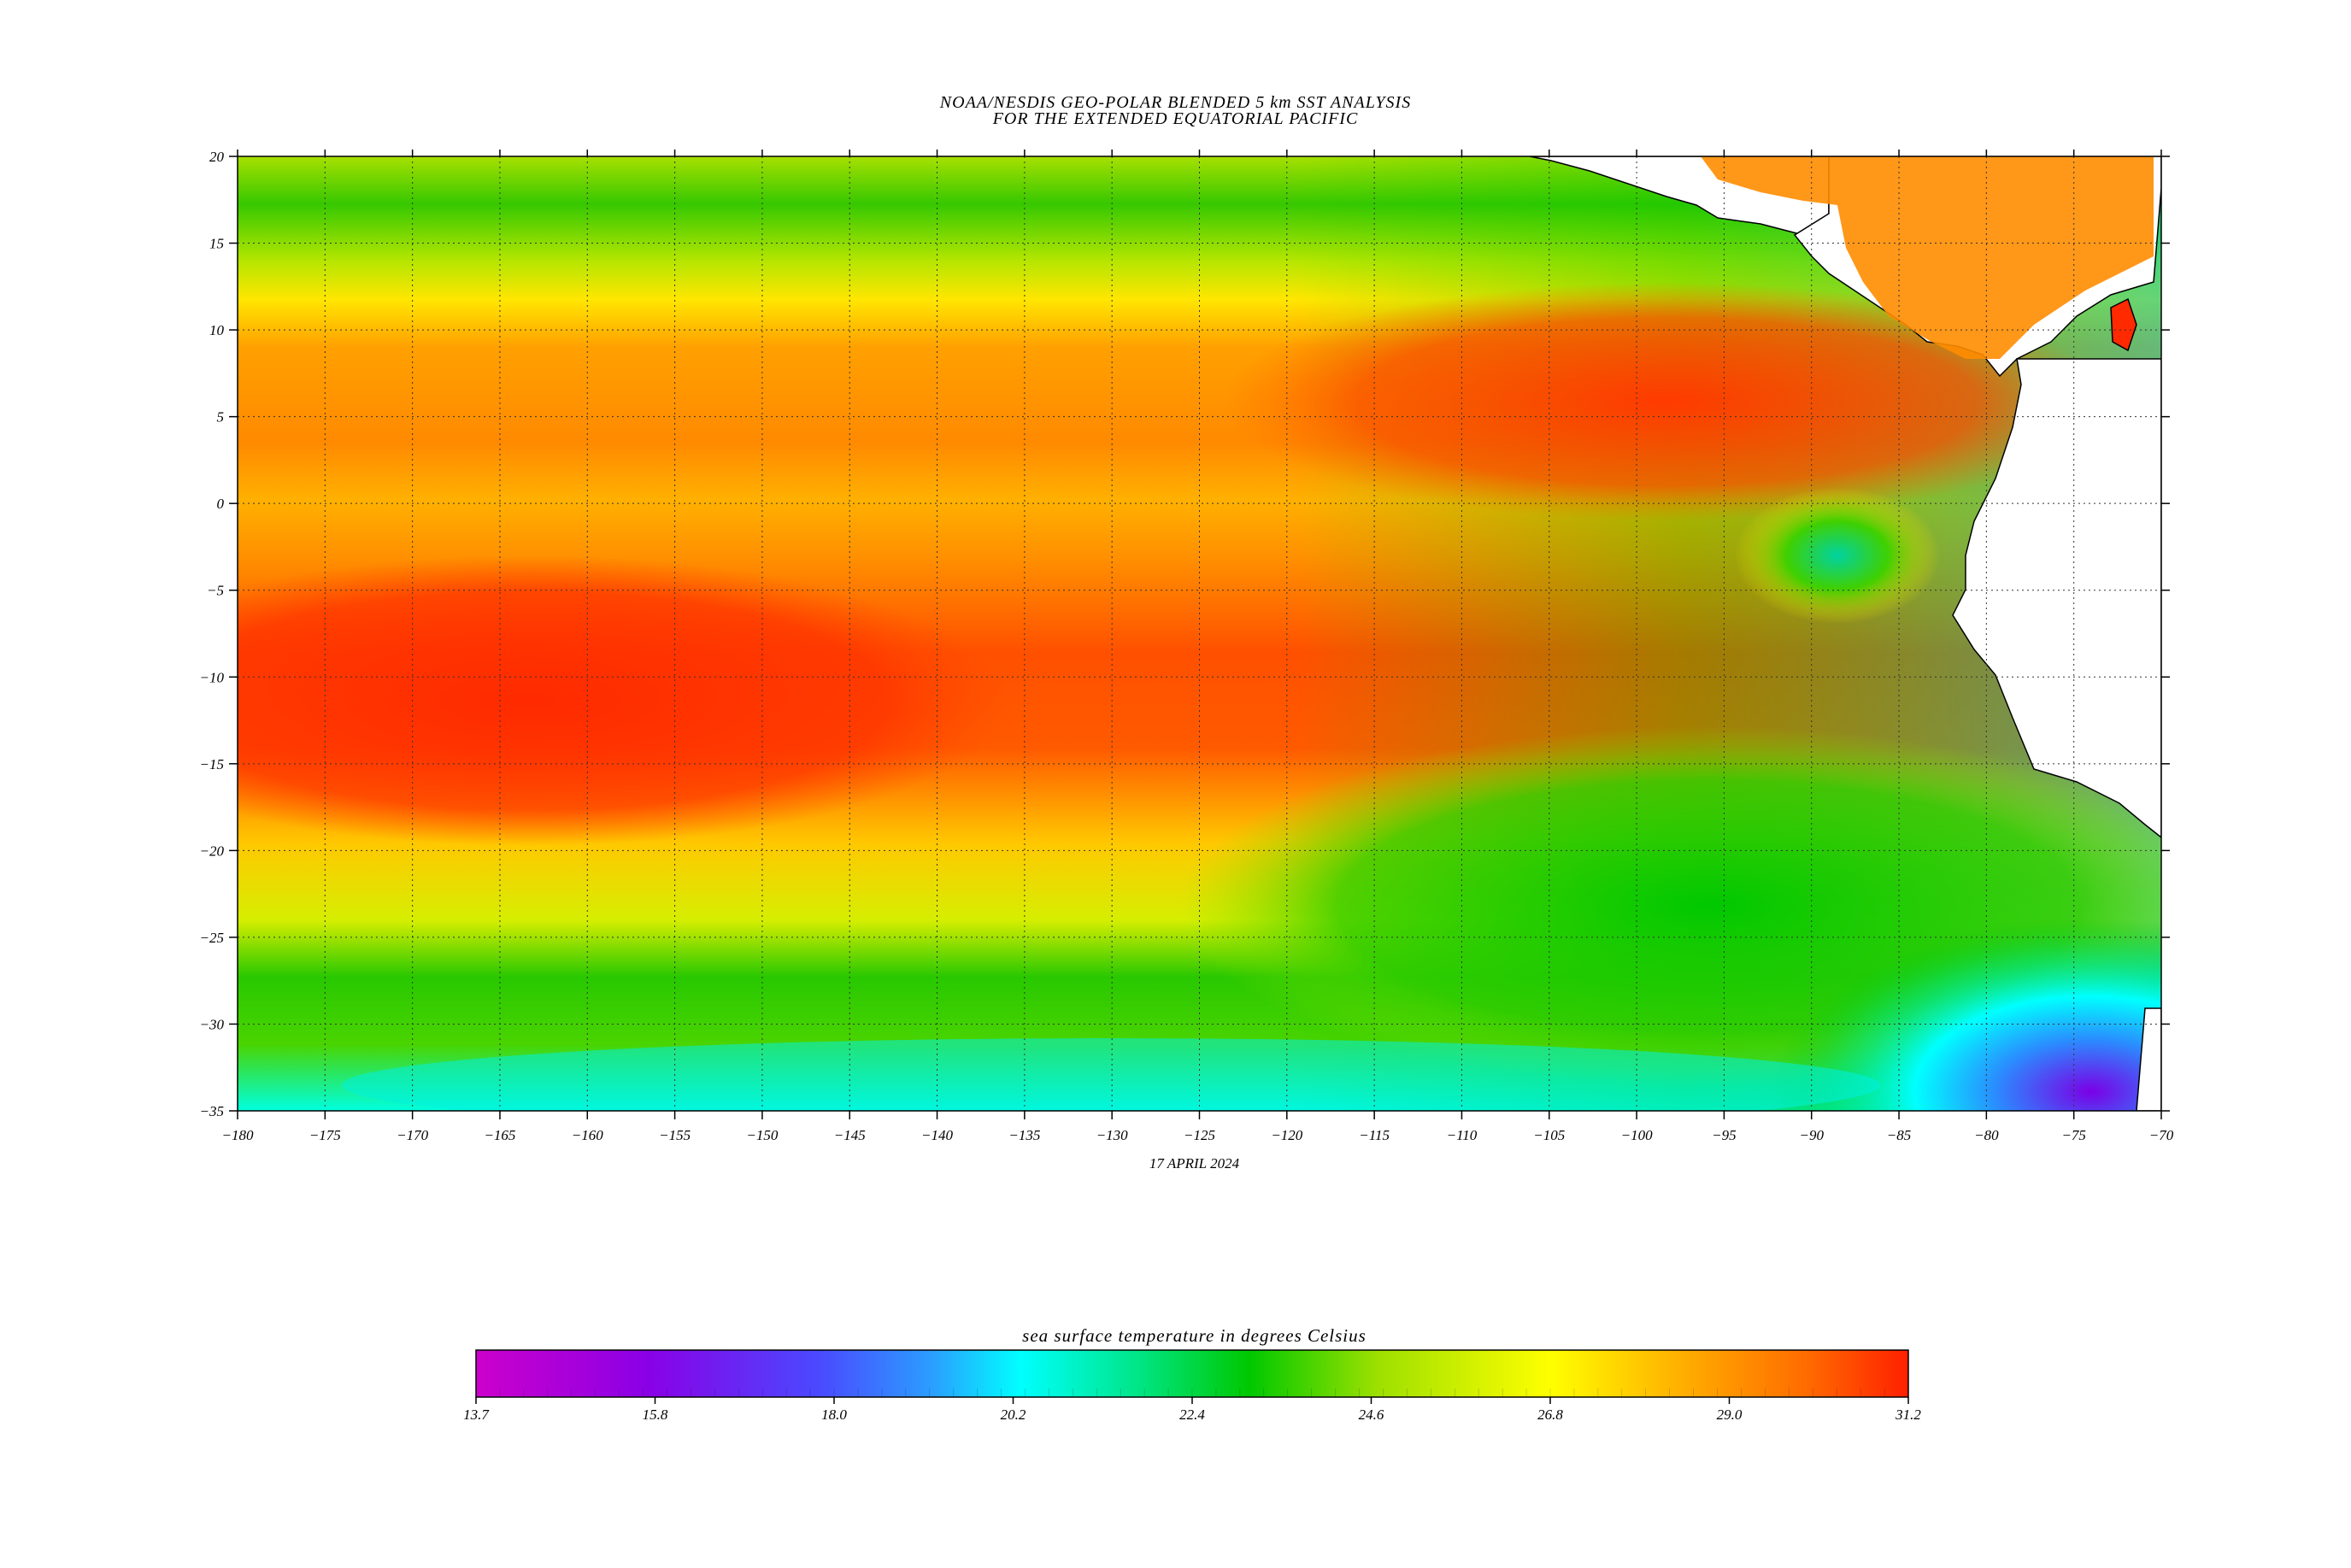 This screenshot has height=1568, width=2351. What do you see at coordinates (1024, 1135) in the screenshot?
I see `lon-tick-label: −135` at bounding box center [1024, 1135].